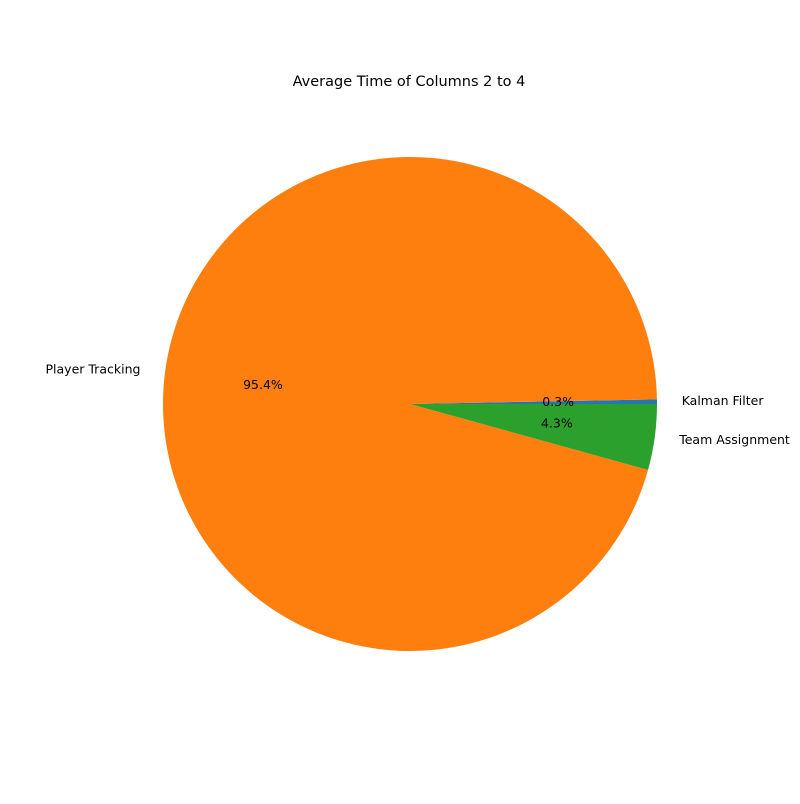 This screenshot has width=800, height=804. What do you see at coordinates (533, 437) in the screenshot?
I see `pie-slice-team-assignment` at bounding box center [533, 437].